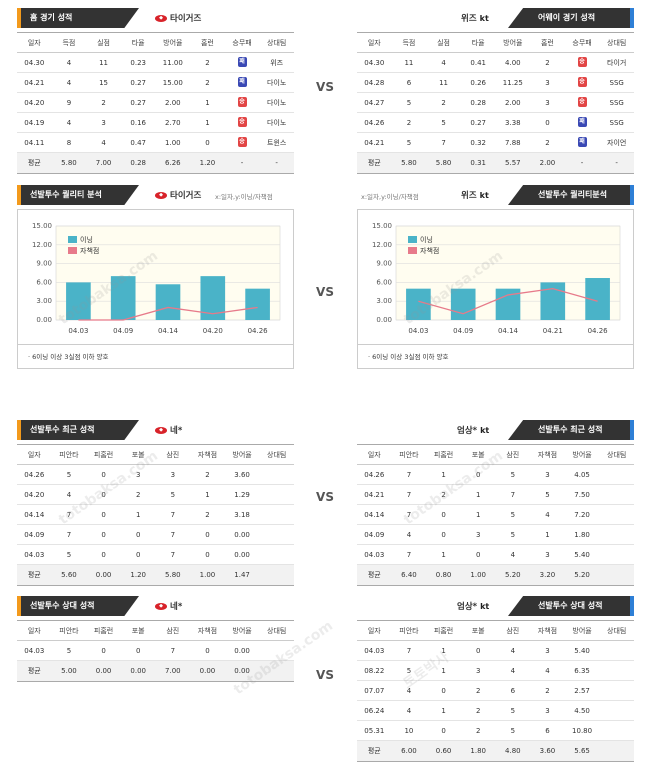 This screenshot has height=770, width=650. What do you see at coordinates (69, 42) in the screenshot?
I see `table-cell: 득점` at bounding box center [69, 42].